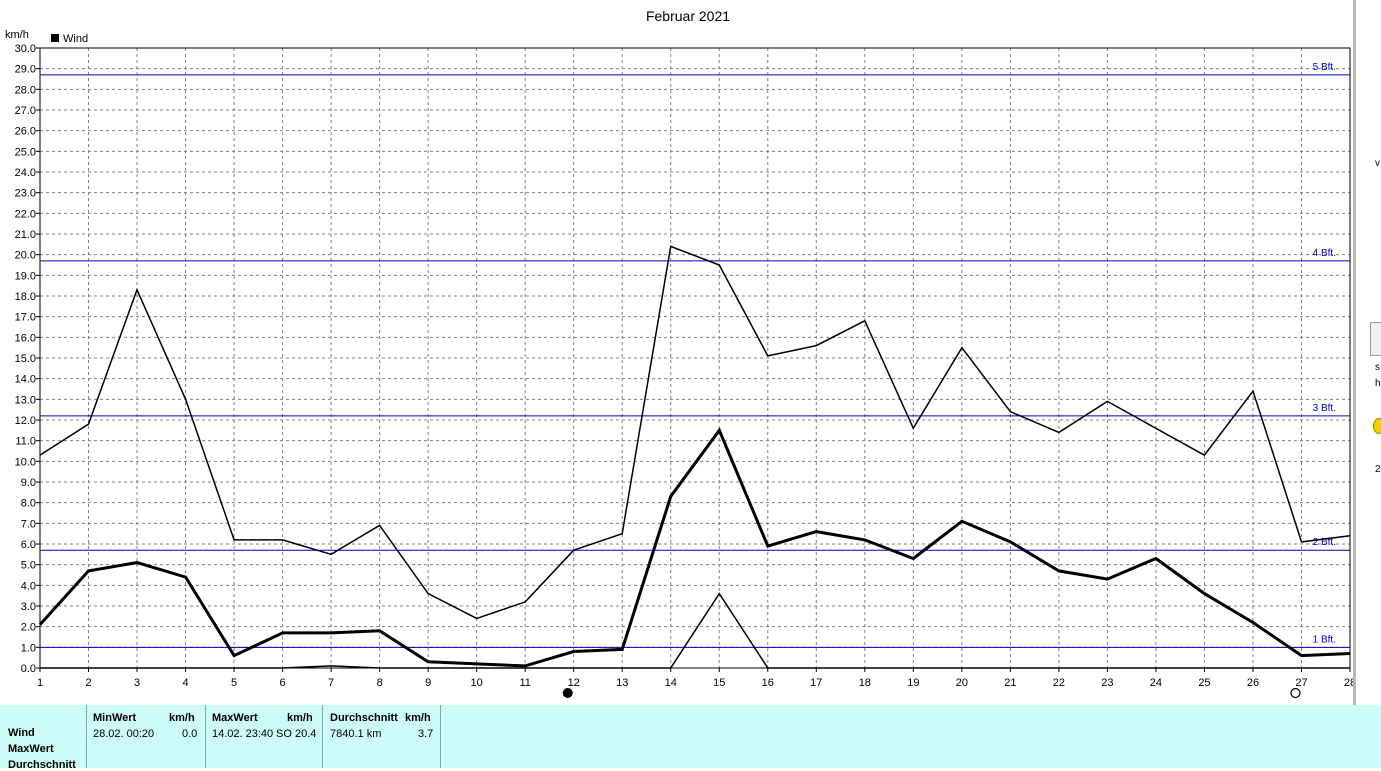 This screenshot has height=771, width=1381. Describe the element at coordinates (55, 38) in the screenshot. I see `legend-swatch` at that location.